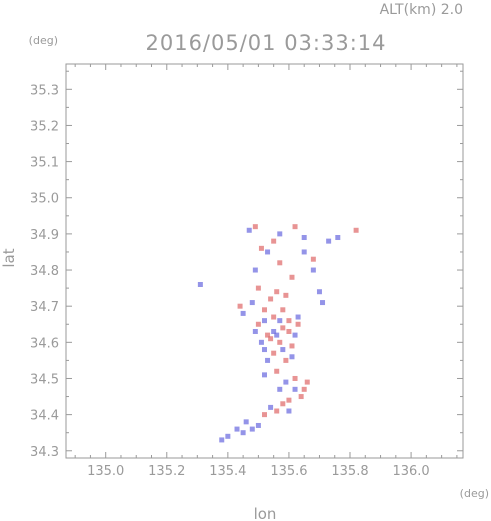 The width and height of the screenshot is (491, 521). I want to click on y-tick-label: 34.4, so click(44, 416).